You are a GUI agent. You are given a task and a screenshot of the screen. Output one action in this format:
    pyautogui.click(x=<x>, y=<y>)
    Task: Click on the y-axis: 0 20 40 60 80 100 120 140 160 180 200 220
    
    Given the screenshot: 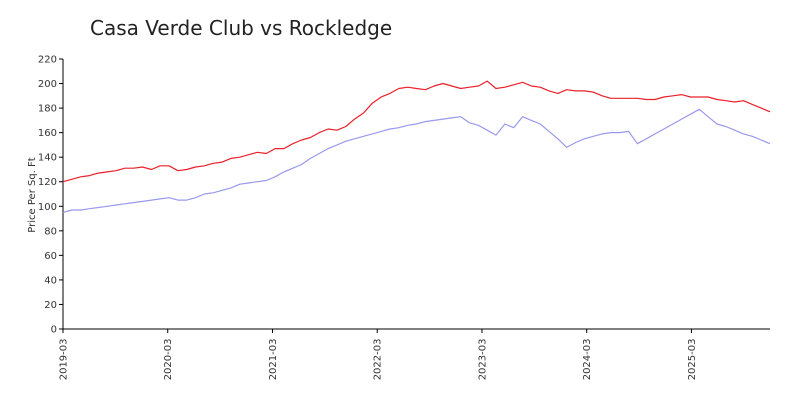 What is the action you would take?
    pyautogui.click(x=51, y=195)
    